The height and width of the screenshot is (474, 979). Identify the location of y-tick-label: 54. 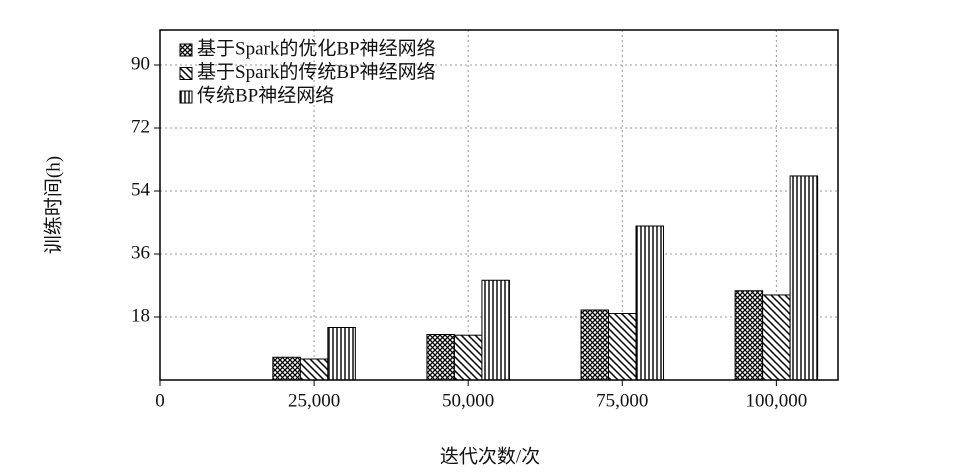
(141, 189).